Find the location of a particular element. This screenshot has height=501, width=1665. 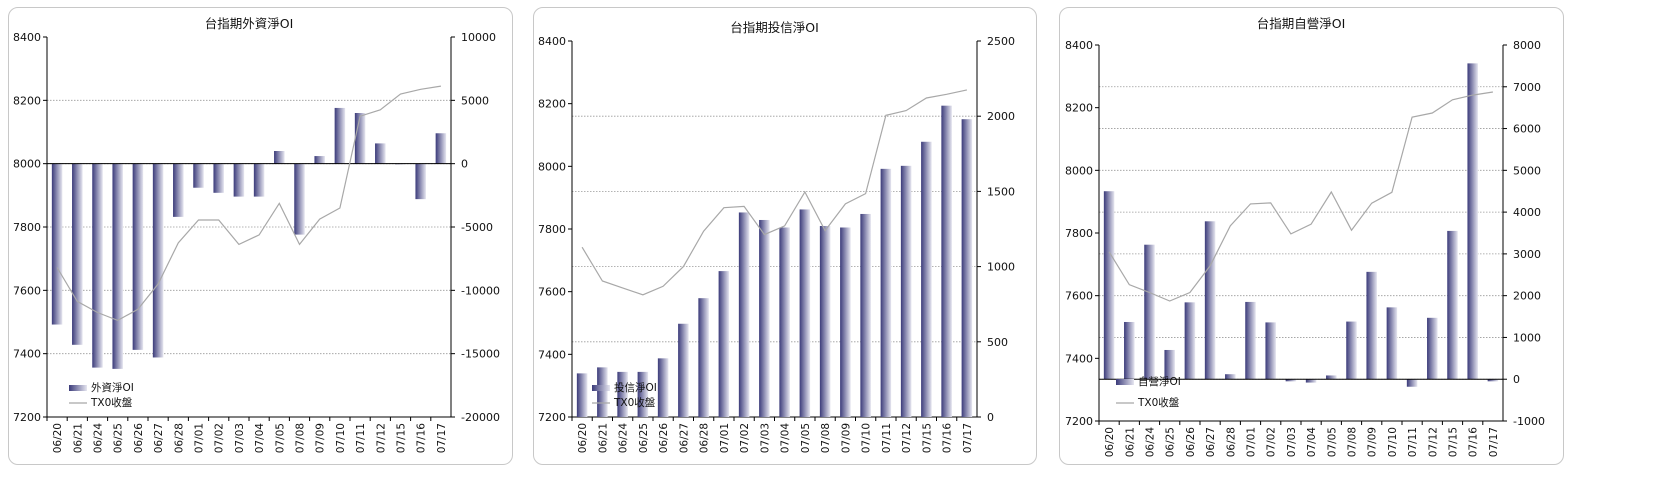

legend-bar-label: 自營淨OI is located at coordinates (1159, 381).